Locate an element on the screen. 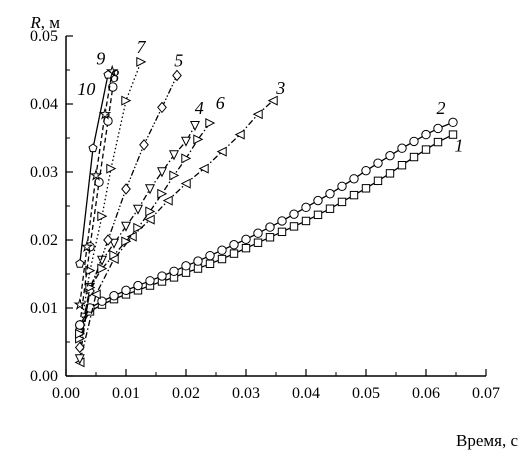 The width and height of the screenshot is (528, 455). y-axis-title: R, м is located at coordinates (44, 22).